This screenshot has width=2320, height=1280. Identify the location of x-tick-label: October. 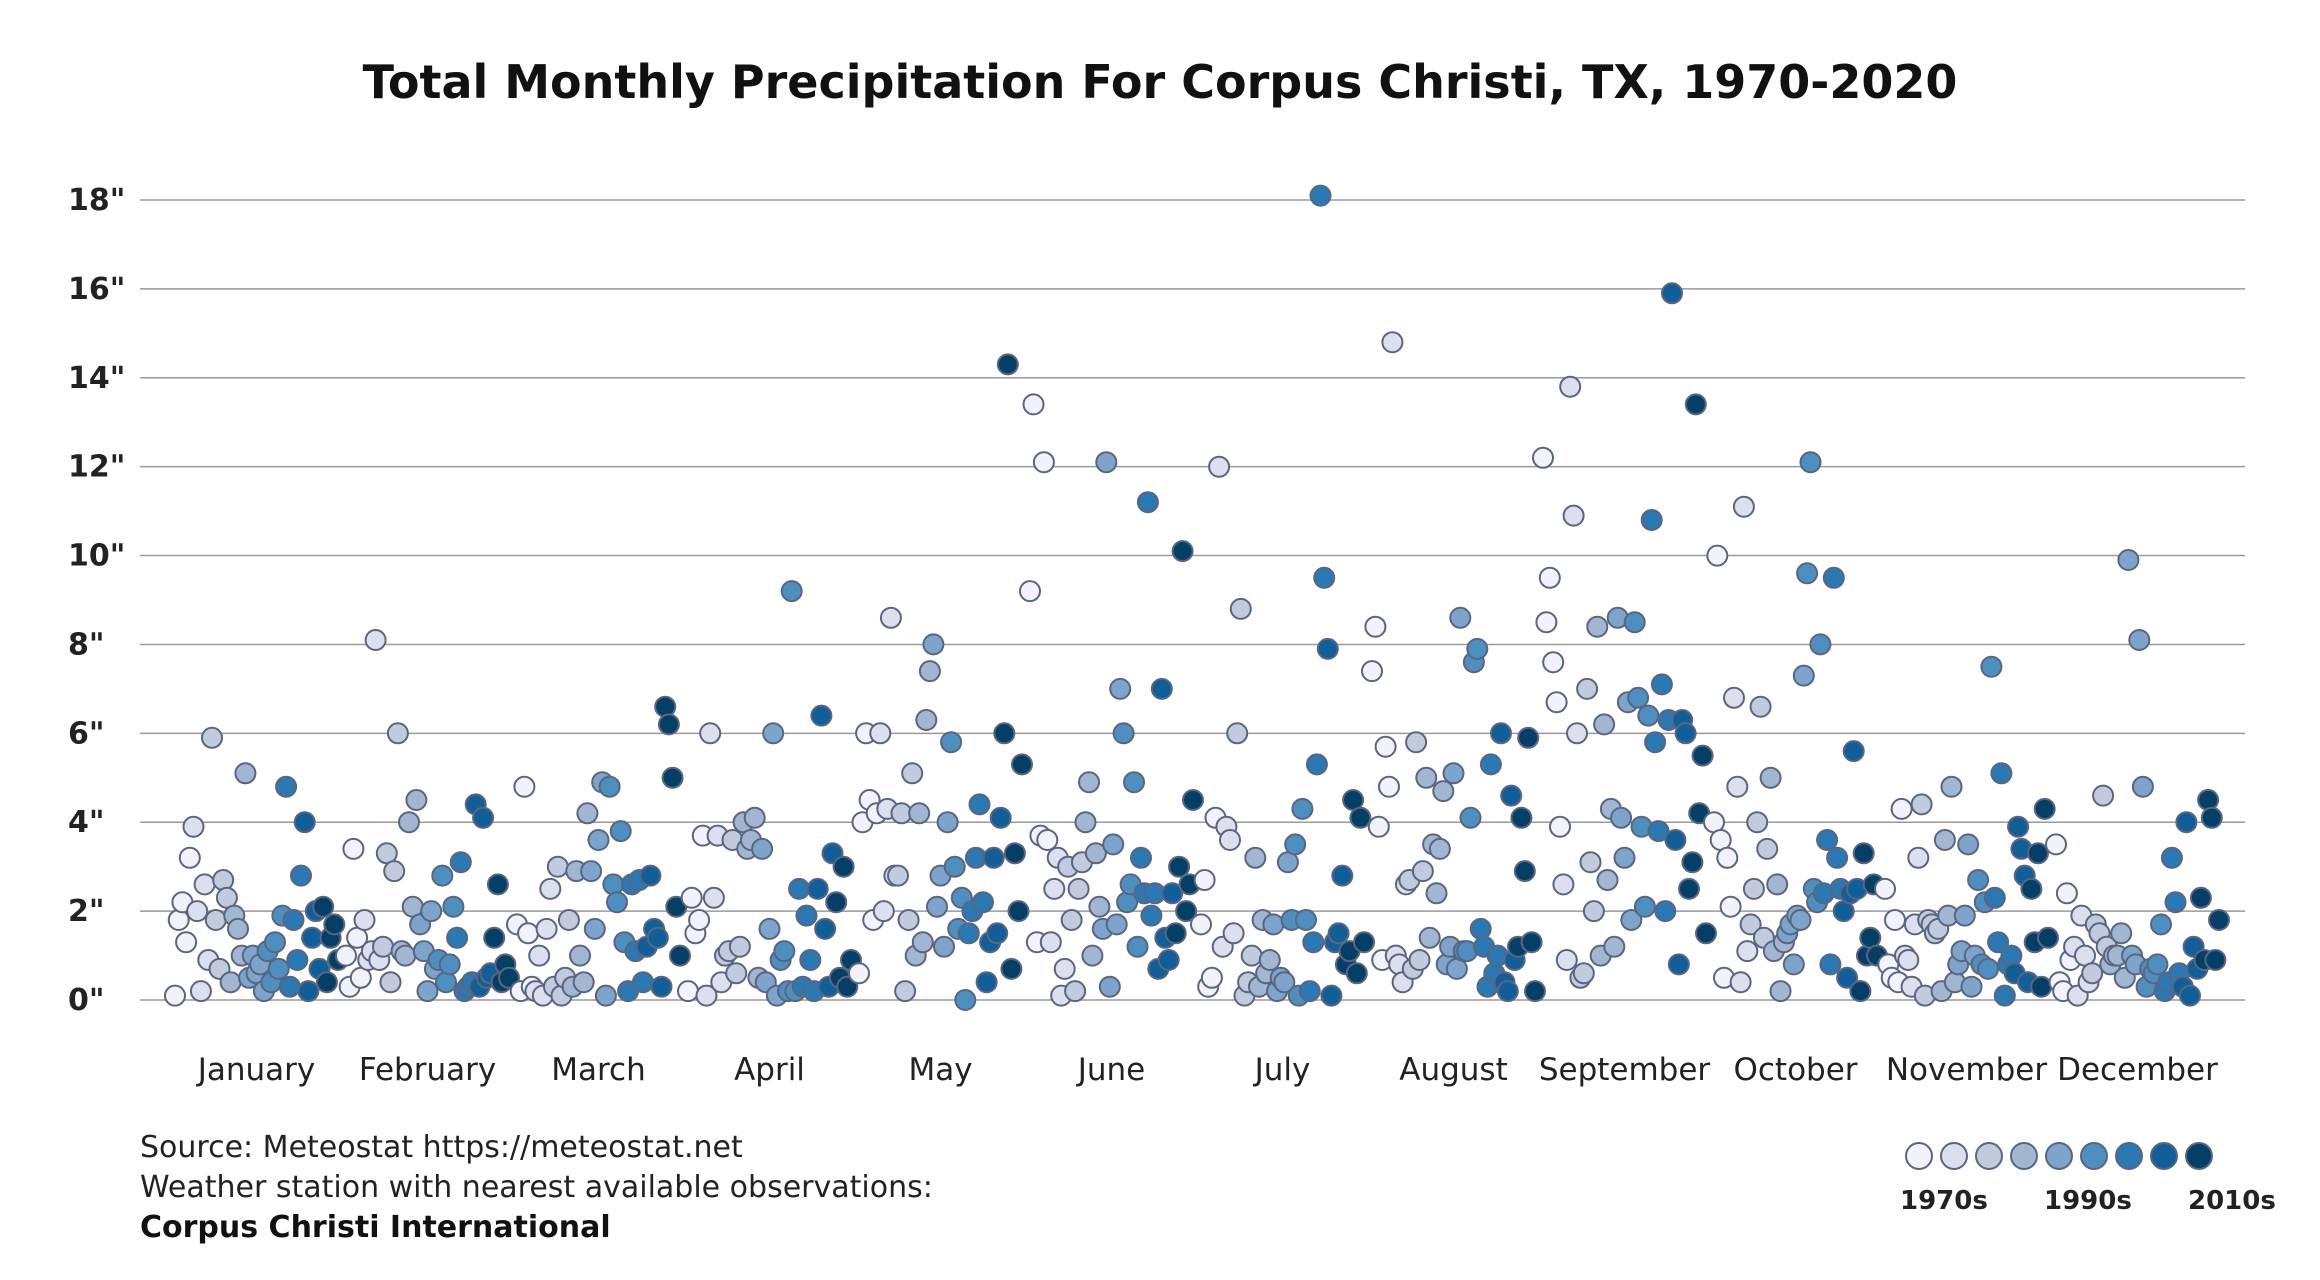
(1795, 1070).